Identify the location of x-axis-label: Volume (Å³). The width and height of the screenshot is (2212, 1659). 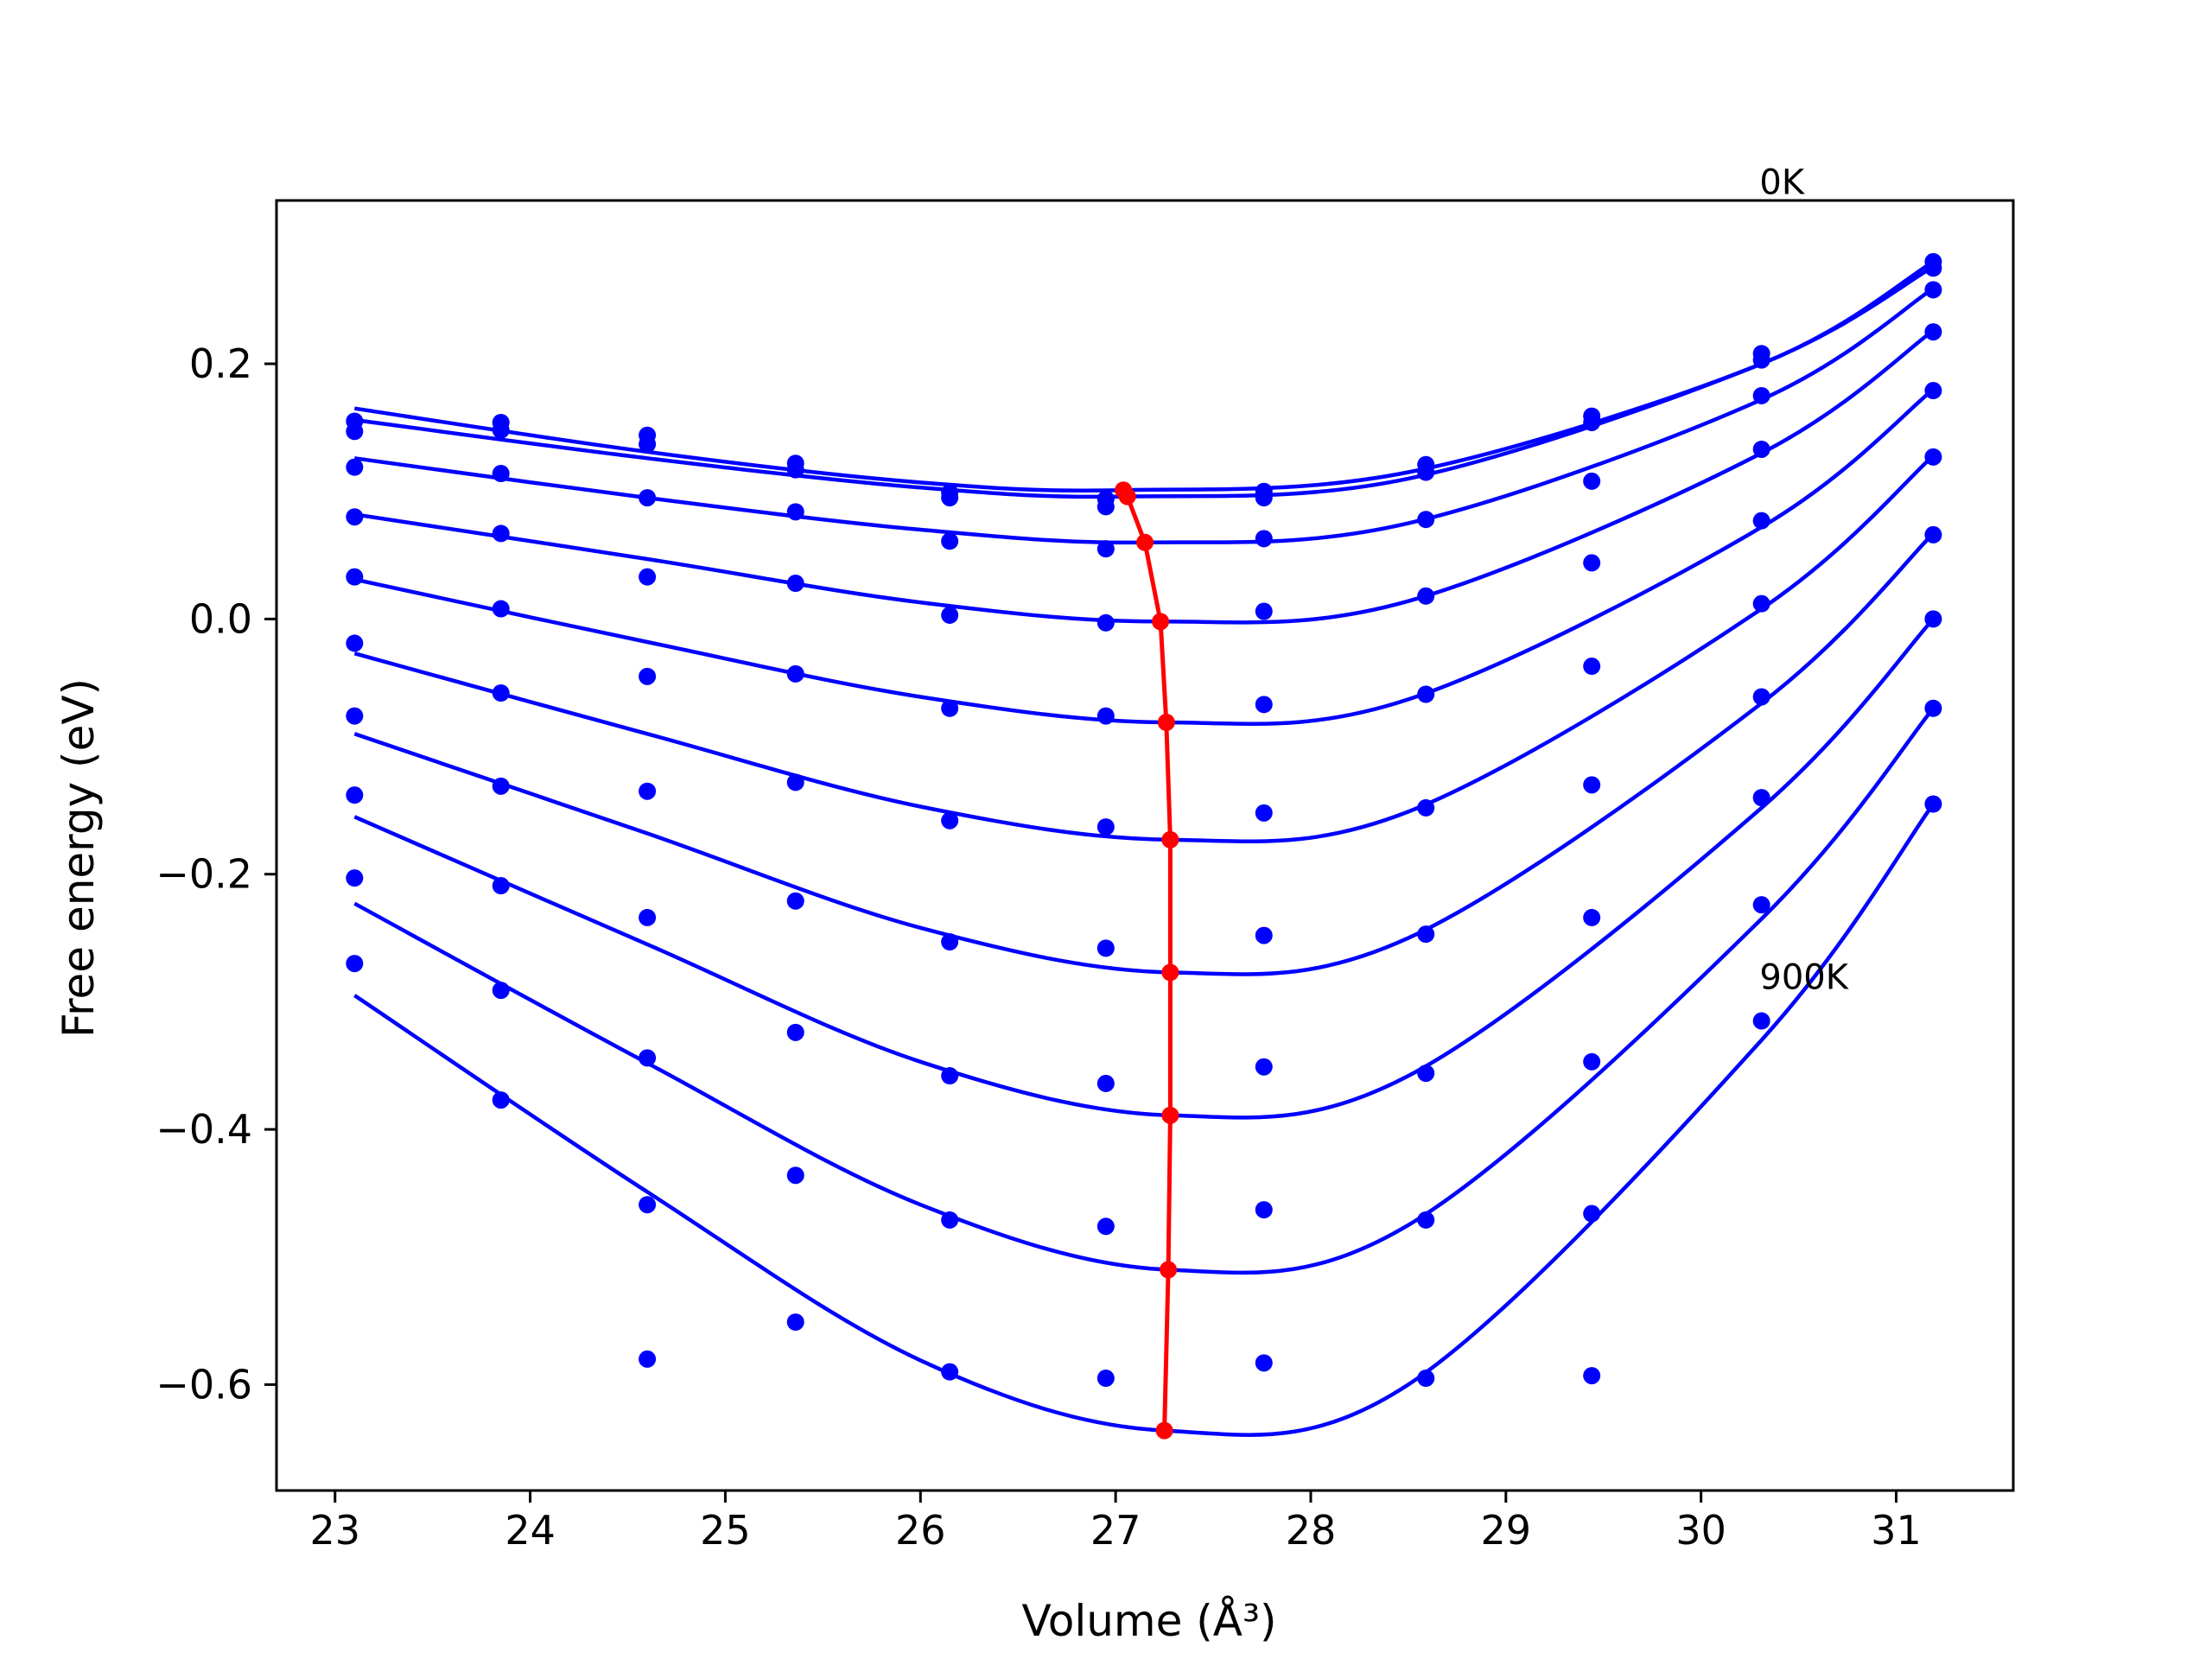
(1148, 1621).